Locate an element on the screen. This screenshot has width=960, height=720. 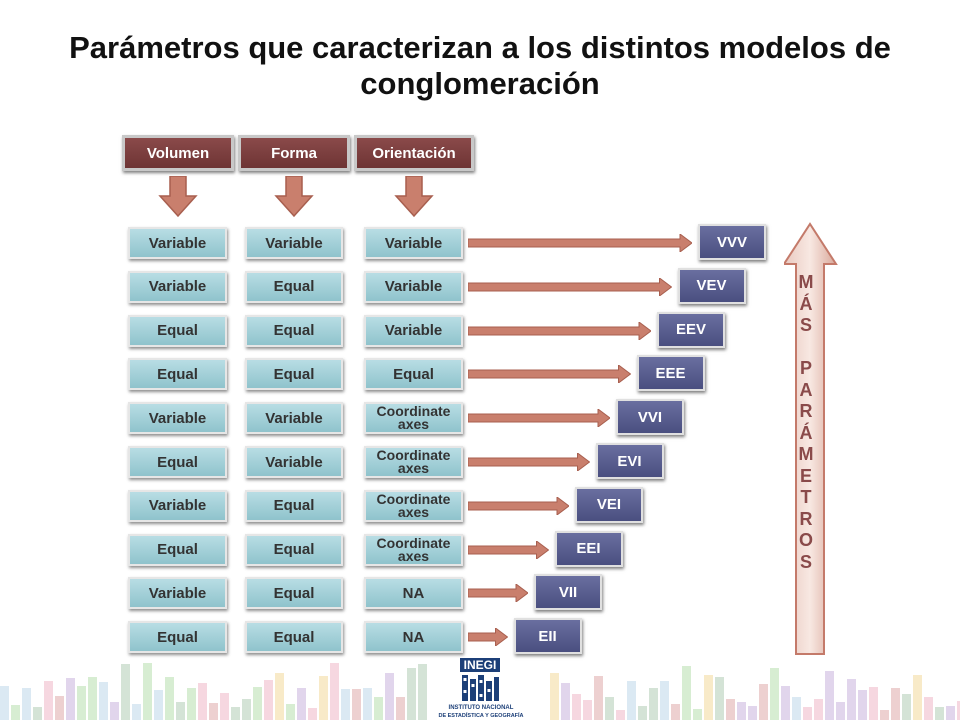
decorative-footer-bars is located at coordinates (480, 691).